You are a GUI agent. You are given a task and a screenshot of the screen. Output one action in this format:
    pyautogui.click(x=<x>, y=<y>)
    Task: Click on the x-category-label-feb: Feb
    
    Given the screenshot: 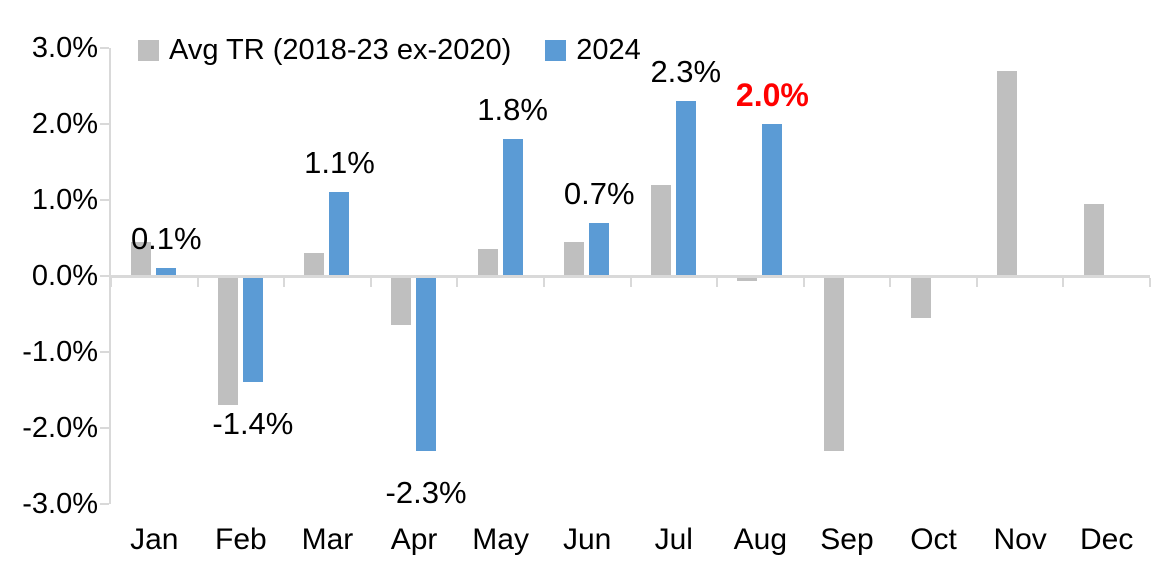 What is the action you would take?
    pyautogui.click(x=241, y=539)
    